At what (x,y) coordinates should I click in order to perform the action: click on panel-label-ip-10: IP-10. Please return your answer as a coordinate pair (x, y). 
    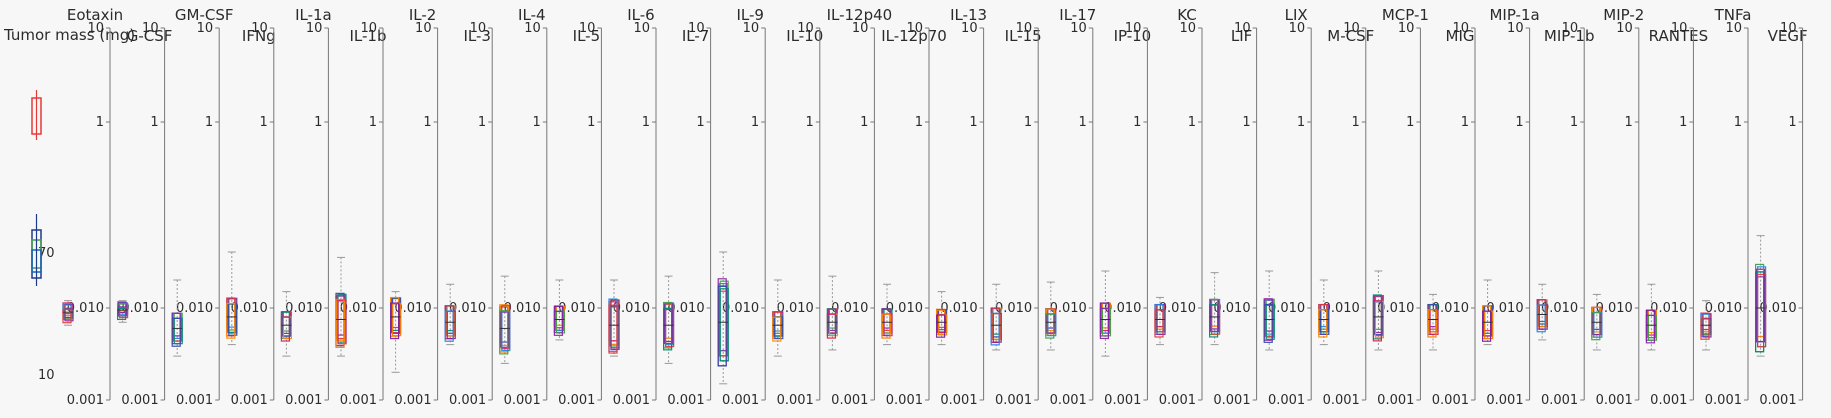
    Looking at the image, I should click on (1133, 36).